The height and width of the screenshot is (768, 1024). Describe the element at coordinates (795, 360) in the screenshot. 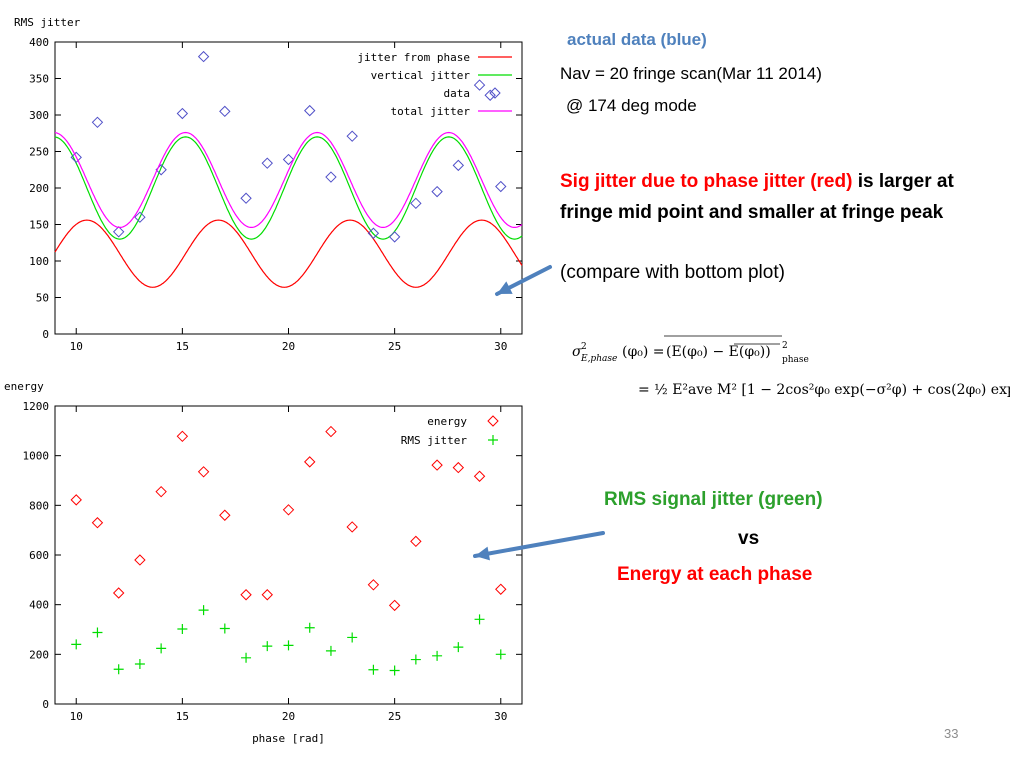

I see `formula-rhs-sub: phase` at that location.